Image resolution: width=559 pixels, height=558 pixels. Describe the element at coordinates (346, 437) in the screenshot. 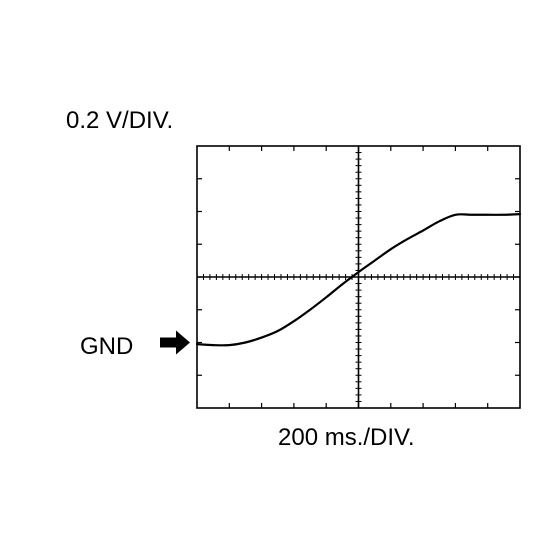

I see `horizontal-scale-label: 200 ms./DIV.` at that location.